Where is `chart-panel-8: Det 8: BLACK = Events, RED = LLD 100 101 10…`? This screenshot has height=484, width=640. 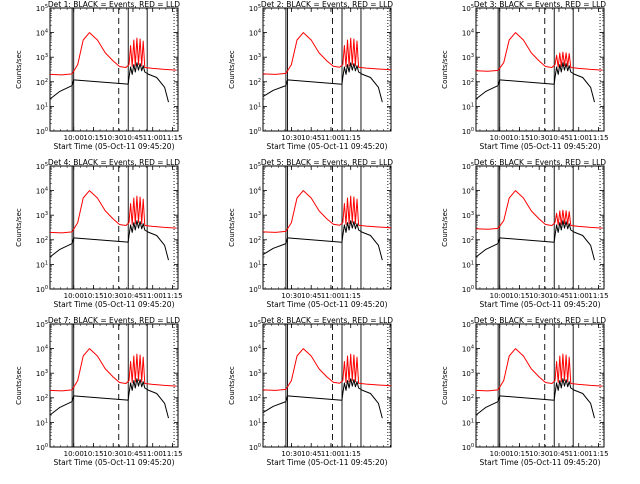
chart-panel-8: Det 8: BLACK = Events, RED = LLD 100 101 10… is located at coordinates (310, 391).